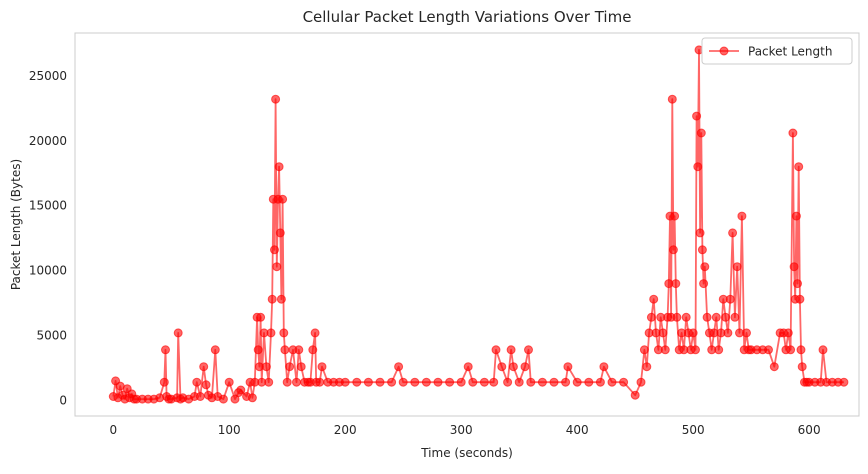 This screenshot has width=868, height=474. Describe the element at coordinates (63, 400) in the screenshot. I see `y-tick-label: 0` at that location.